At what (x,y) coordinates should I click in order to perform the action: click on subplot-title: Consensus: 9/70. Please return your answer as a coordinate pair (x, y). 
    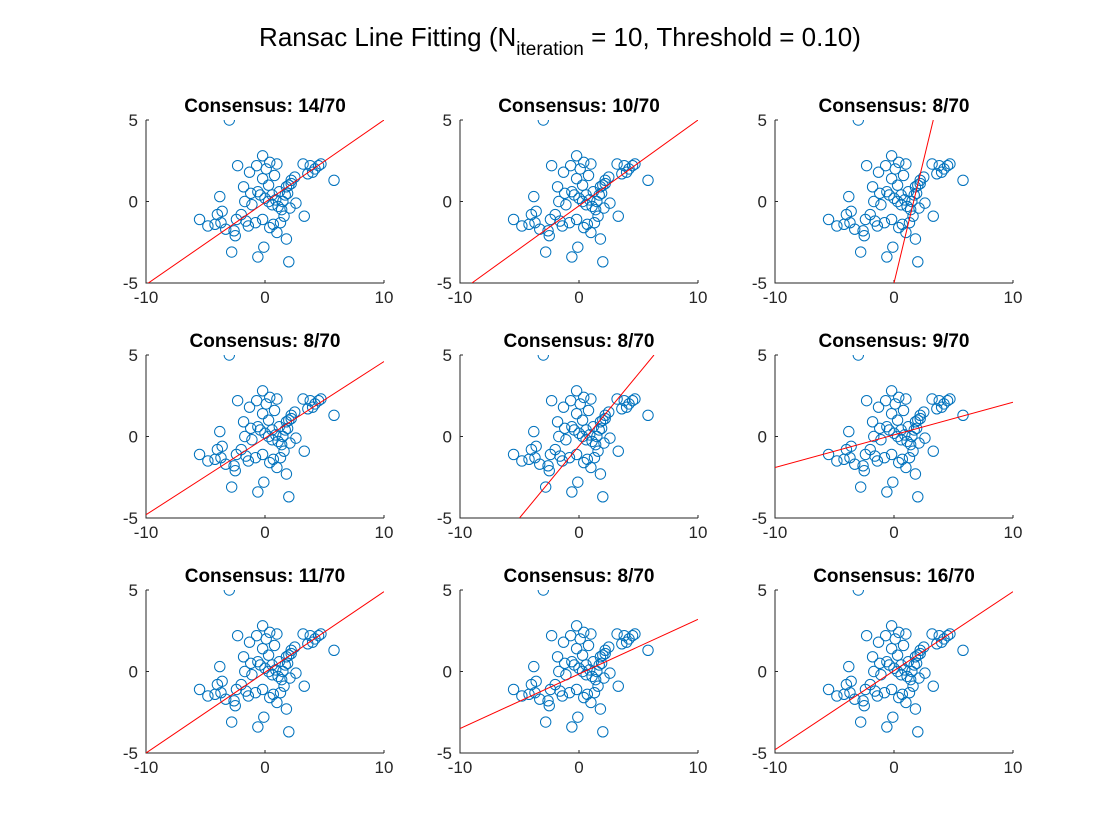
    Looking at the image, I should click on (894, 341).